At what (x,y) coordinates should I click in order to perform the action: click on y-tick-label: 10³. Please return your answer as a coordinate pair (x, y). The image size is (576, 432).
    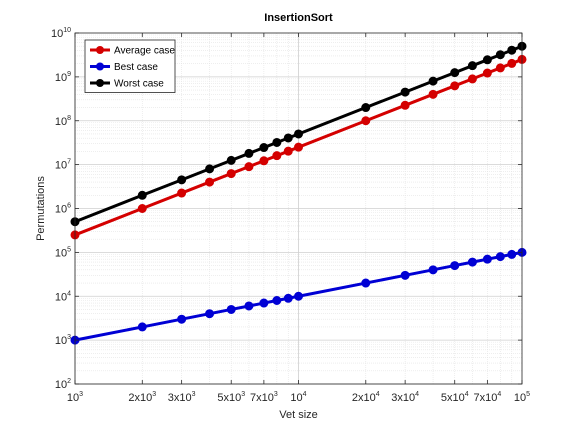
    Looking at the image, I should click on (63, 340).